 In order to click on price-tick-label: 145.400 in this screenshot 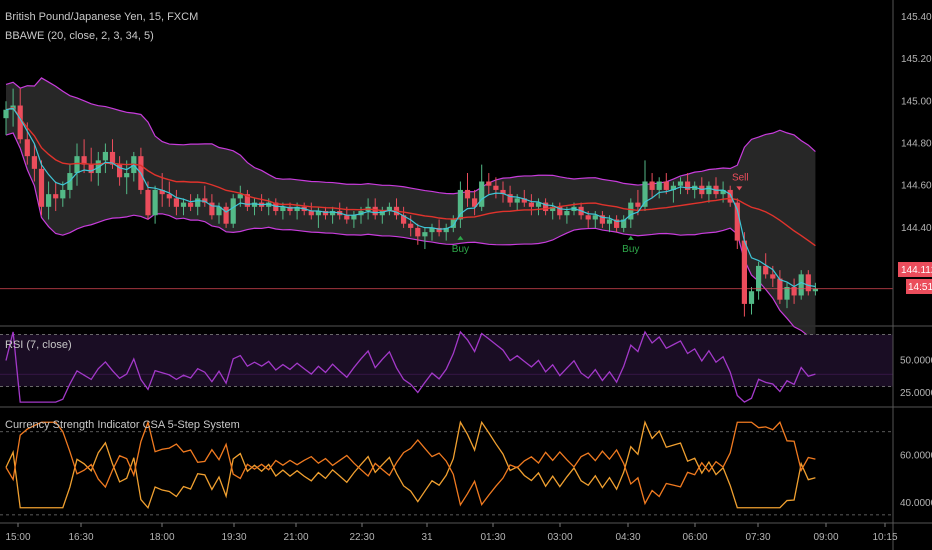, I will do `click(916, 17)`.